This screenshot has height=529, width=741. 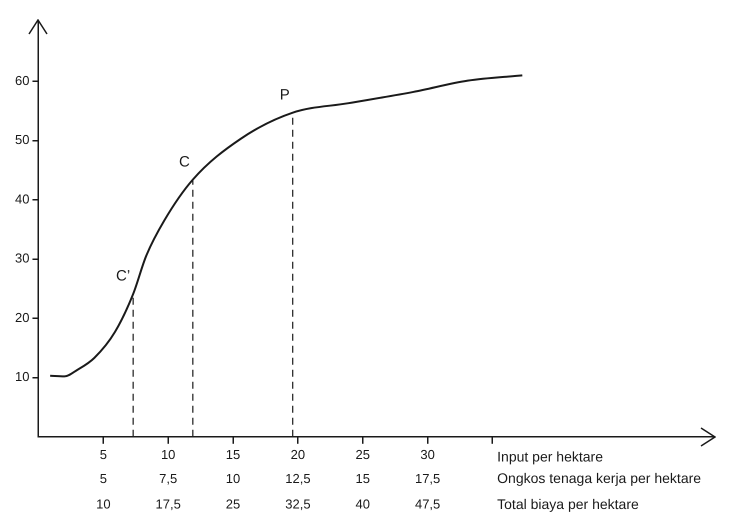 I want to click on x-tick-label: 15, so click(x=233, y=454).